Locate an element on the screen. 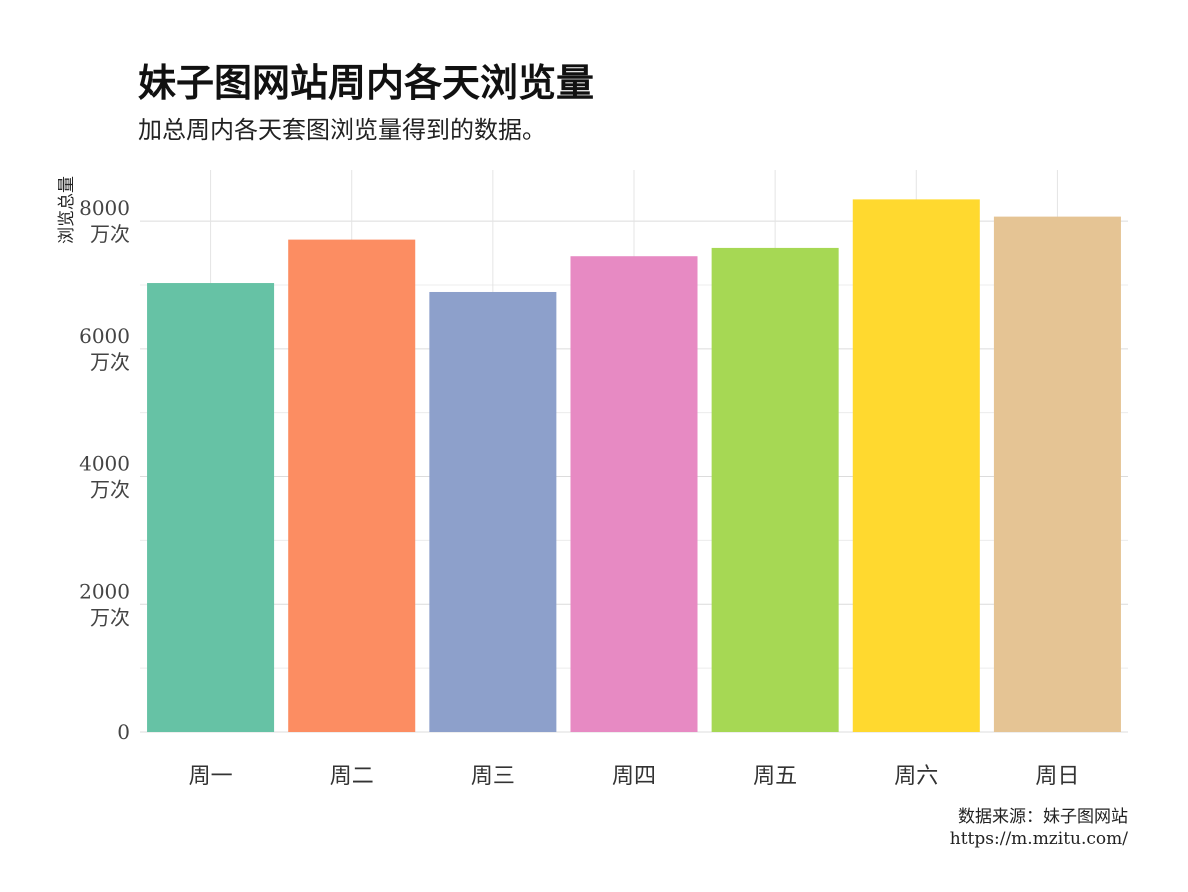 The image size is (1188, 892). y-axis: 0 2000 万次 4000 万次 6000 万次 8000 万次 is located at coordinates (104, 470).